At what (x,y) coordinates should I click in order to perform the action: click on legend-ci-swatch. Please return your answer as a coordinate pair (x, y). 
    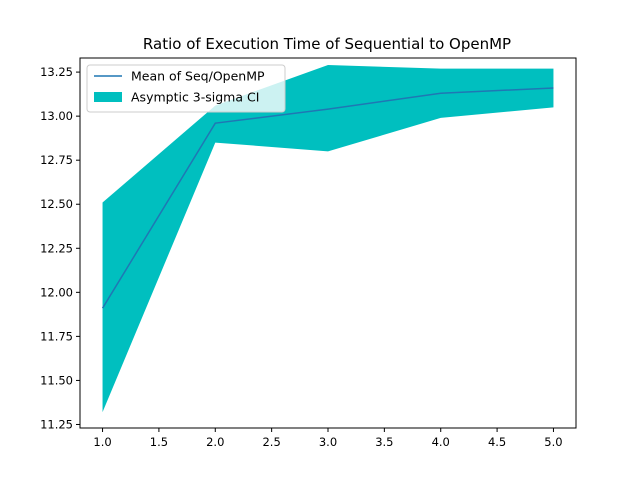
    Looking at the image, I should click on (108, 97).